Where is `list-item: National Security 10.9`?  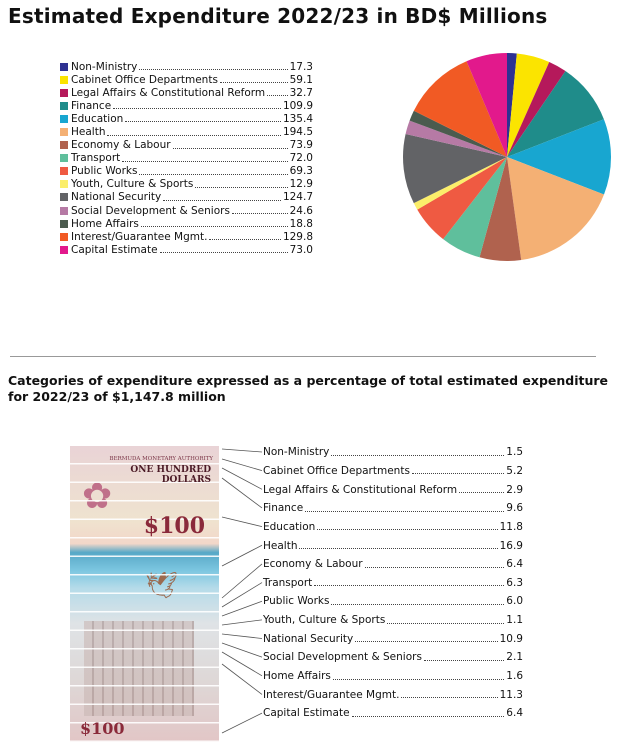
list-item: National Security 10.9 is located at coordinates (393, 638).